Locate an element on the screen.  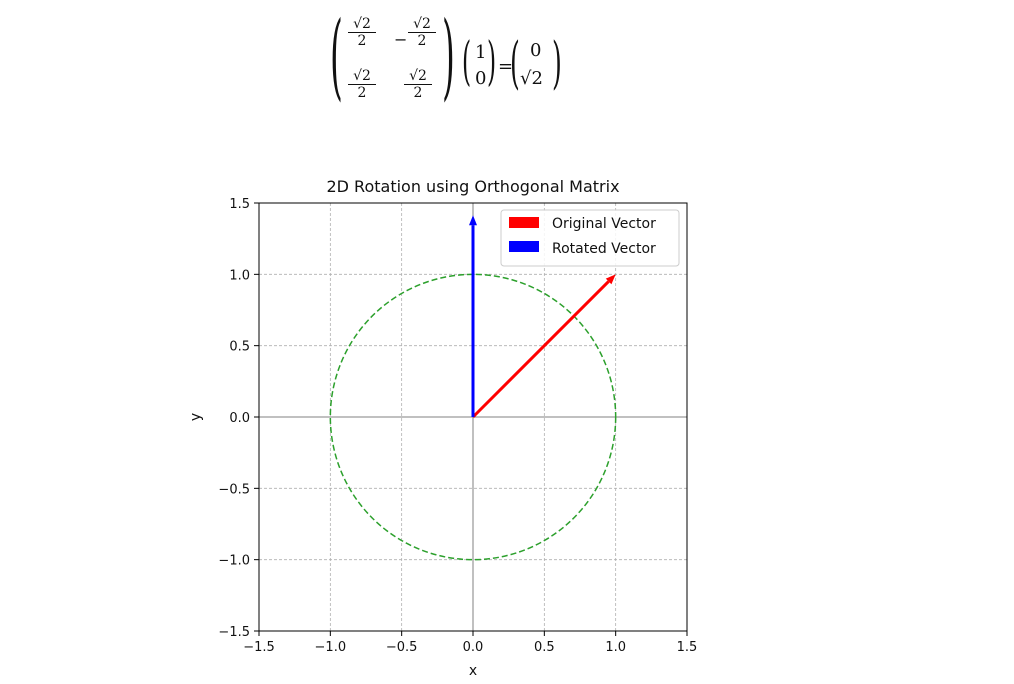
output-vector-left-paren: ( is located at coordinates (515, 63).